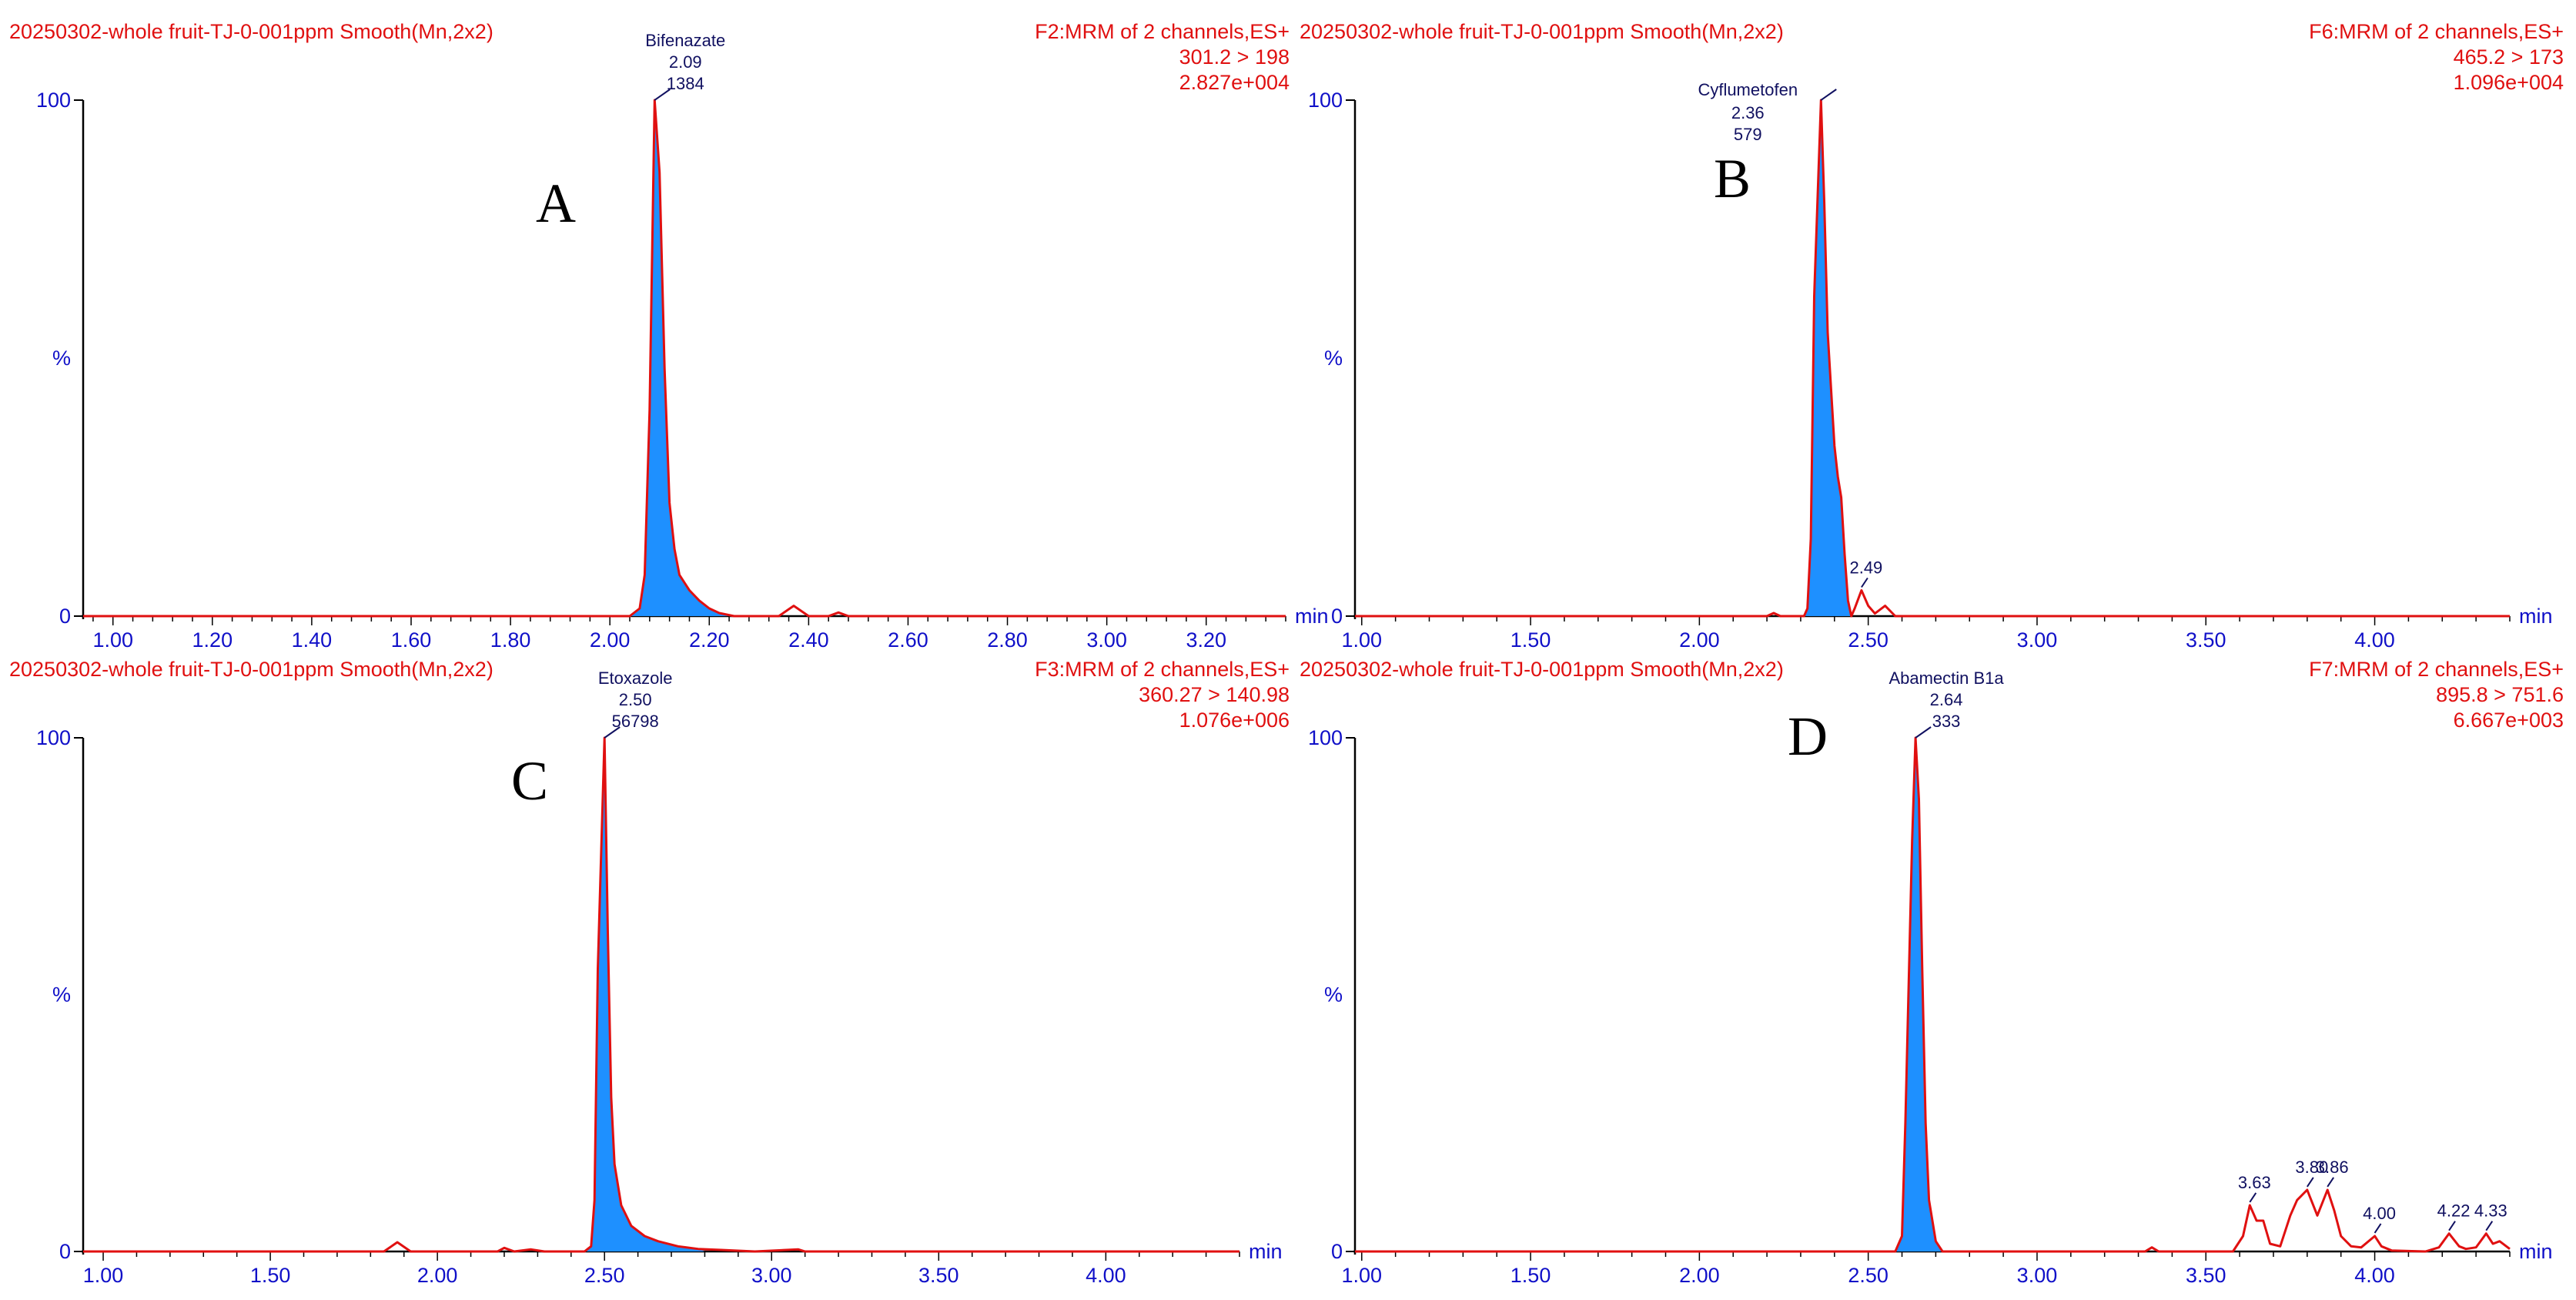 The image size is (2576, 1300). I want to click on peak-label: 3.86, so click(2333, 1173).